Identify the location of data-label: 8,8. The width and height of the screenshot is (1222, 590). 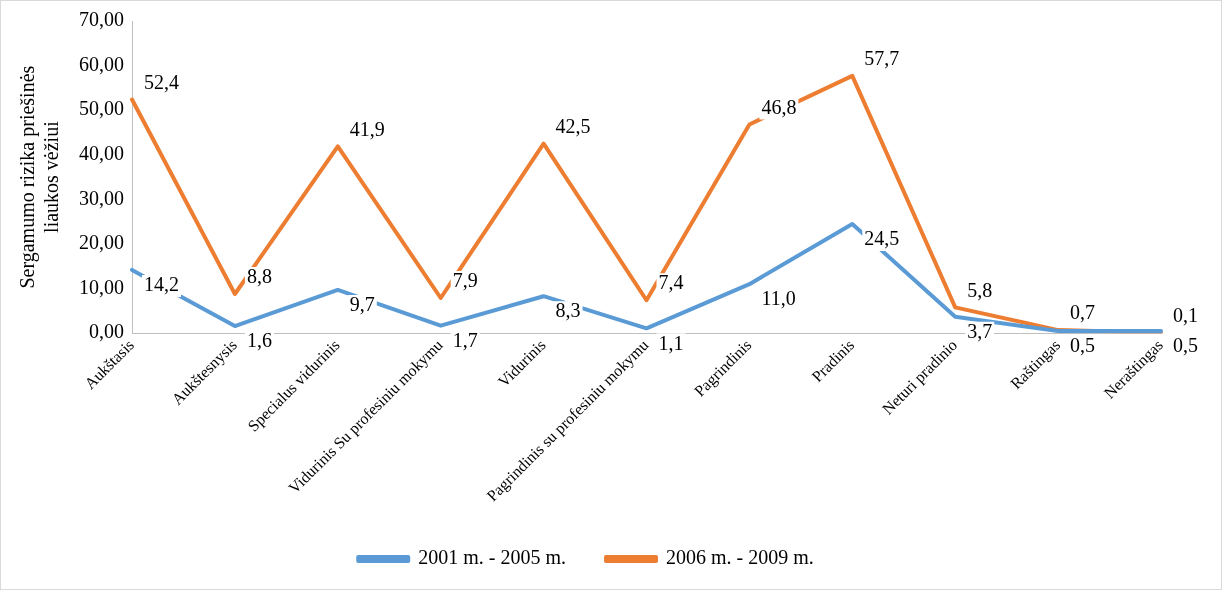
(259, 276).